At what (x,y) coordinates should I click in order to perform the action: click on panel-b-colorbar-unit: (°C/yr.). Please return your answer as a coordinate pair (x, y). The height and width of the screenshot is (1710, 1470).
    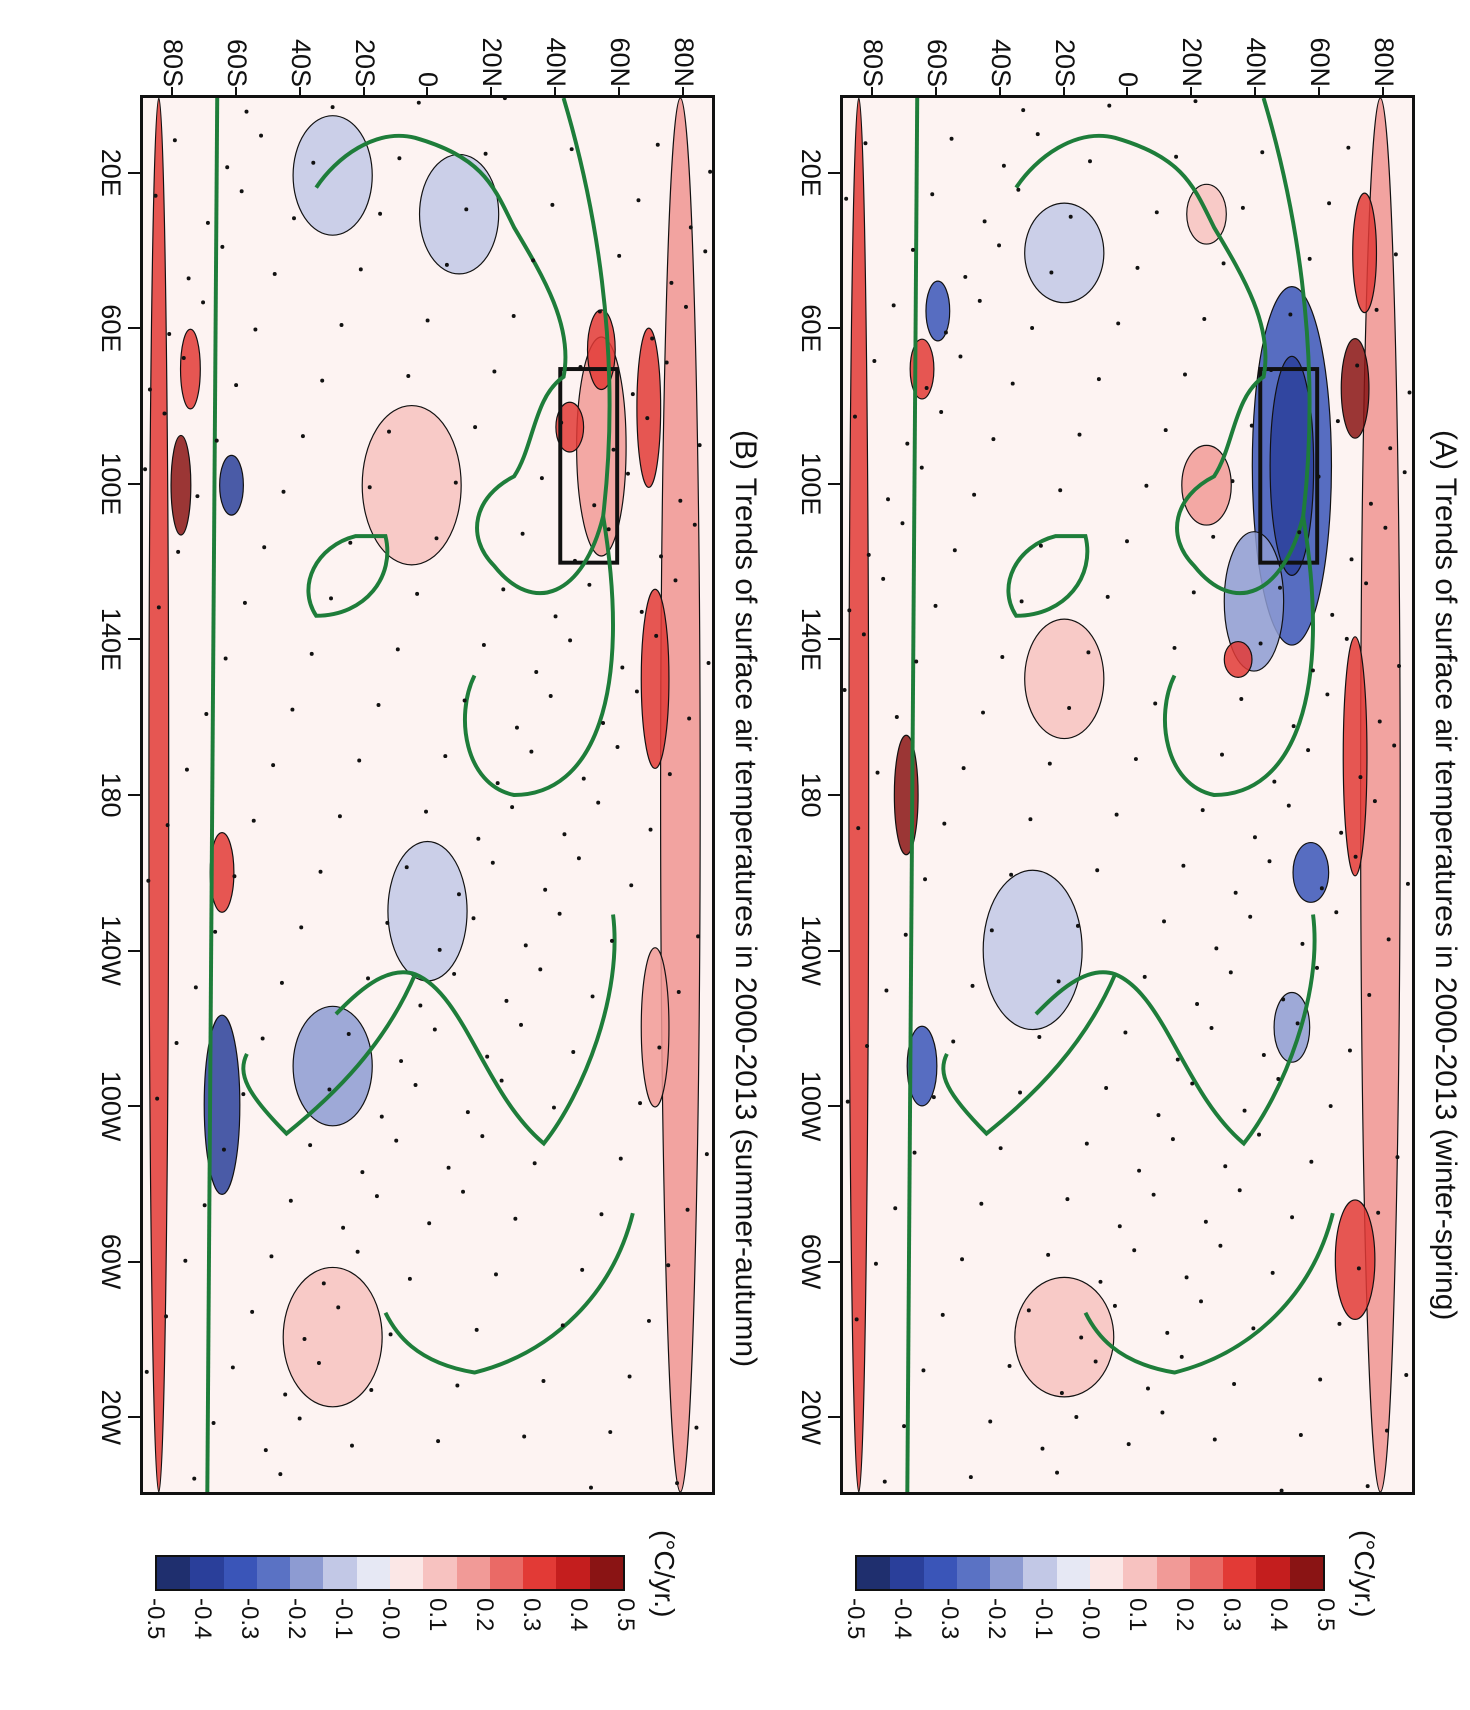
    Looking at the image, I should click on (664, 1574).